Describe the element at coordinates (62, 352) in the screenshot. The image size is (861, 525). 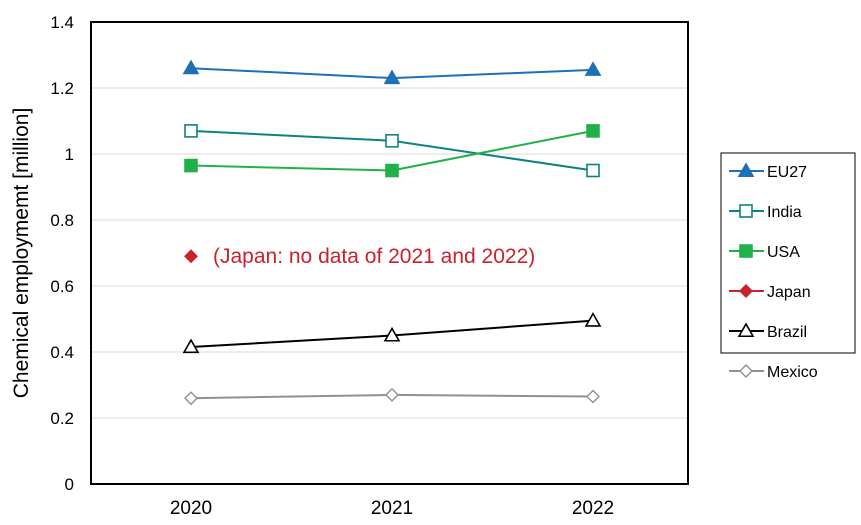
I see `y-tick-label: 0.4` at that location.